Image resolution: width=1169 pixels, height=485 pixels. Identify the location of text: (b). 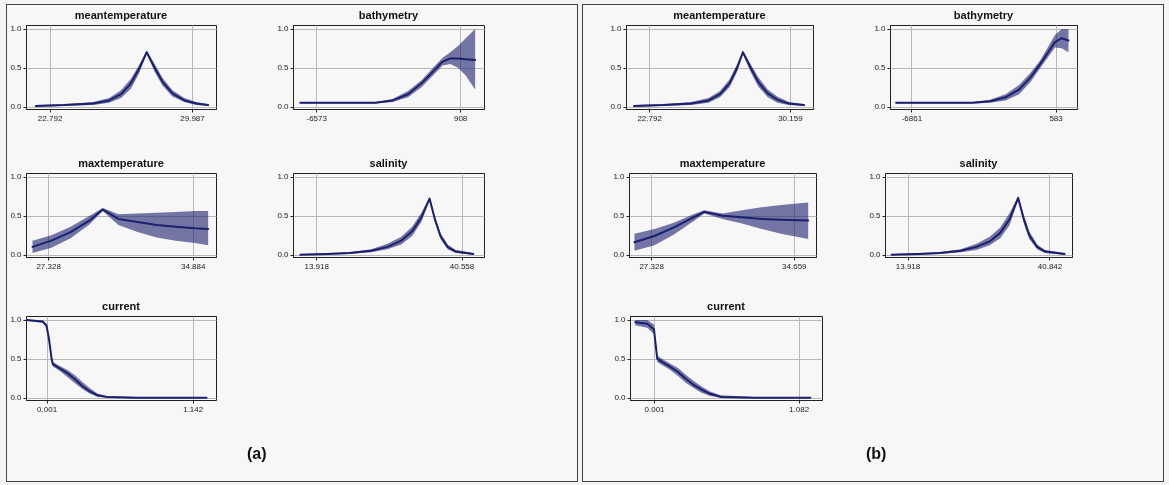
(876, 454).